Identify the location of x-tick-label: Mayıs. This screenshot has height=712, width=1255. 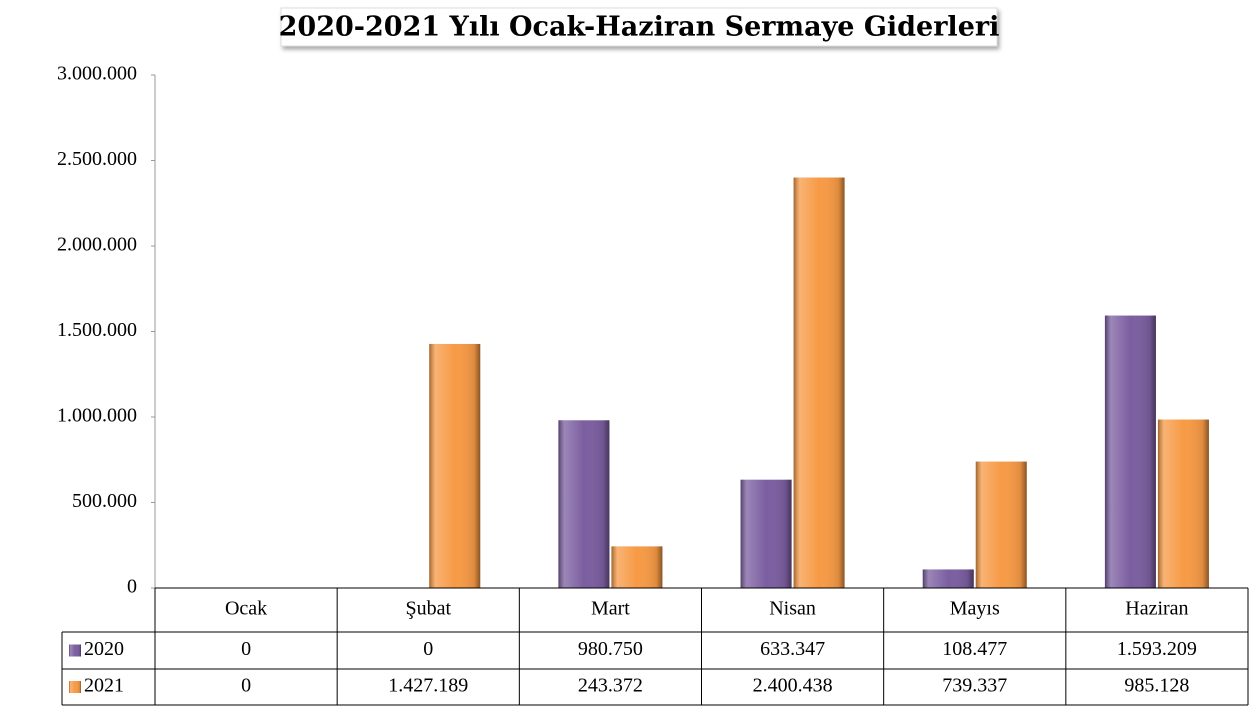
(975, 609).